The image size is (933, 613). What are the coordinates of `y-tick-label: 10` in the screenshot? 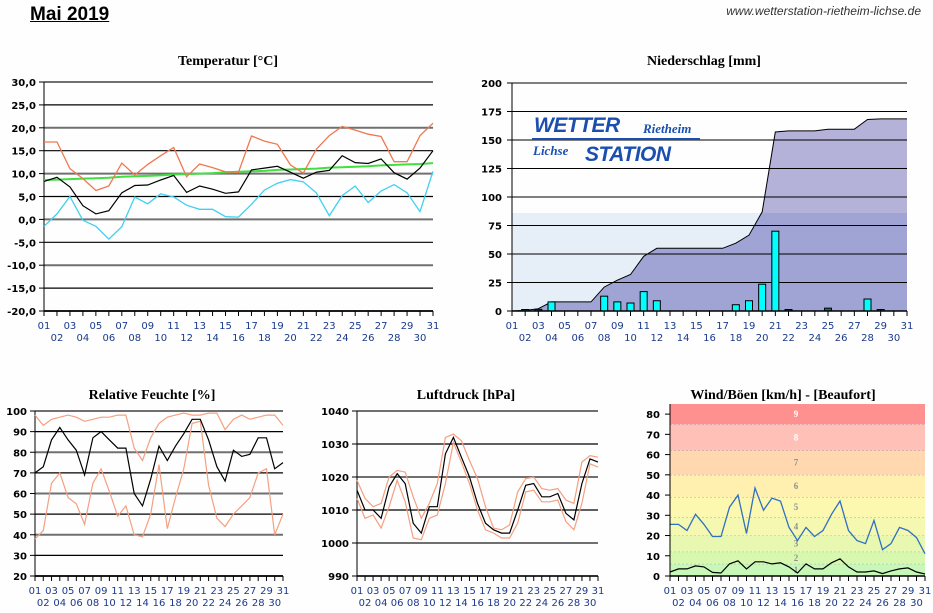 It's located at (653, 557).